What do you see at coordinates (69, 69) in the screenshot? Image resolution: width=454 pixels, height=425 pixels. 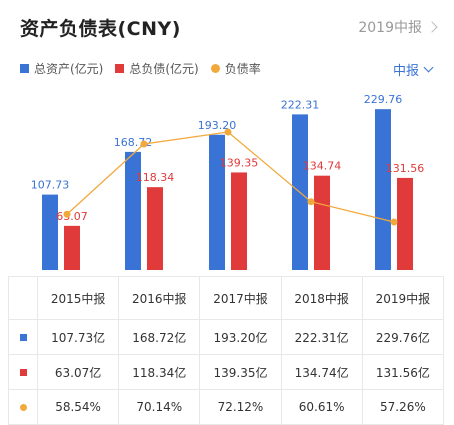 I see `legend-label-assets: 总资产(亿元)` at bounding box center [69, 69].